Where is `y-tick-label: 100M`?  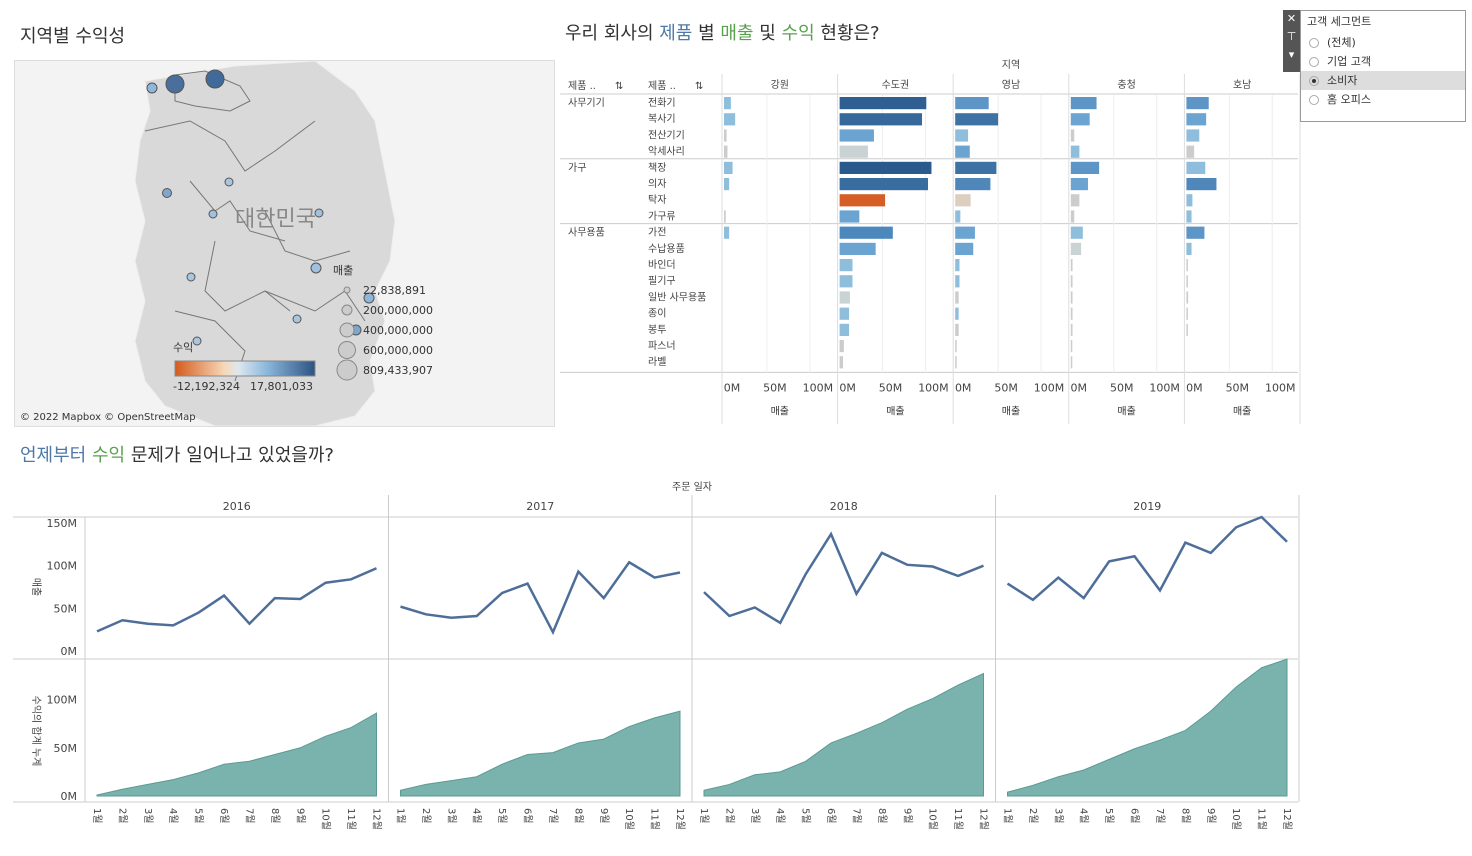
y-tick-label: 100M is located at coordinates (62, 566).